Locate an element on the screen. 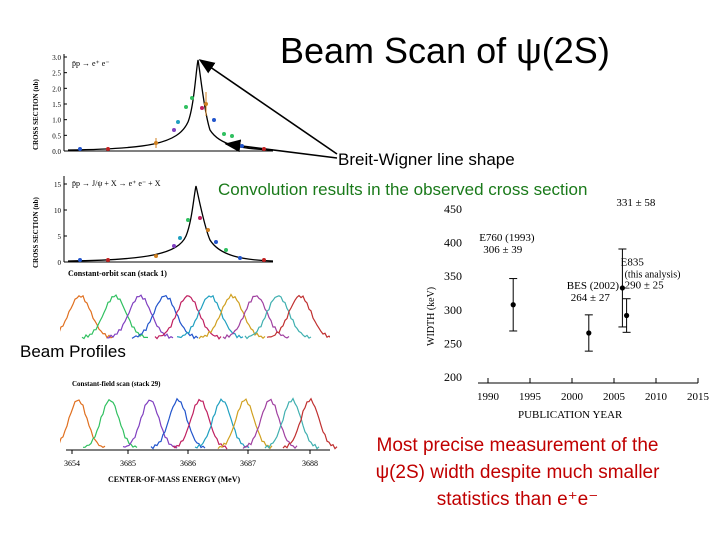 Image resolution: width=720 pixels, height=540 pixels. conclusion-line-3: statistics than e⁺e⁻ is located at coordinates (517, 499).